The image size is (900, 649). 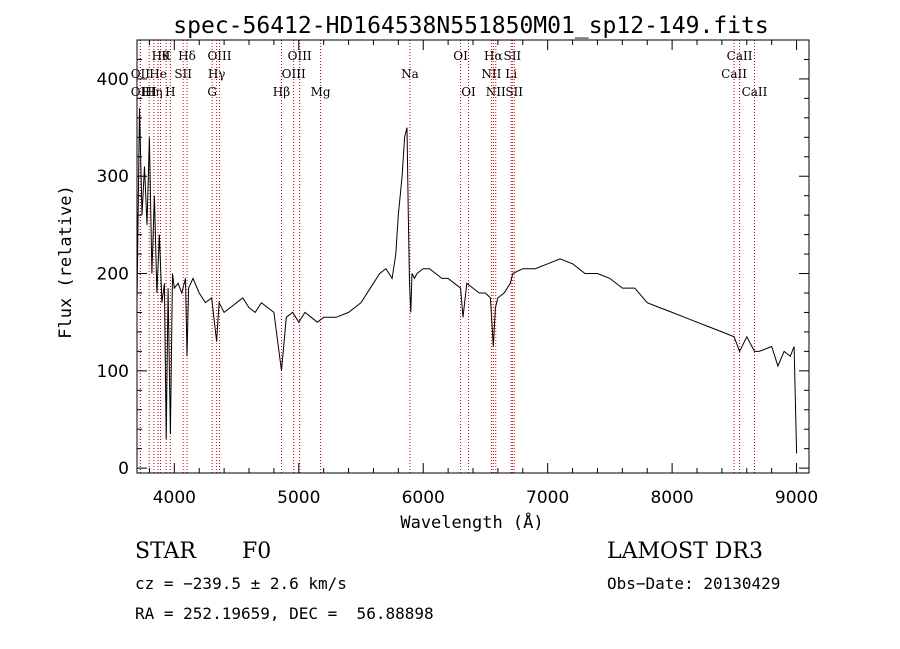 I want to click on line-label: HI, so click(x=149, y=92).